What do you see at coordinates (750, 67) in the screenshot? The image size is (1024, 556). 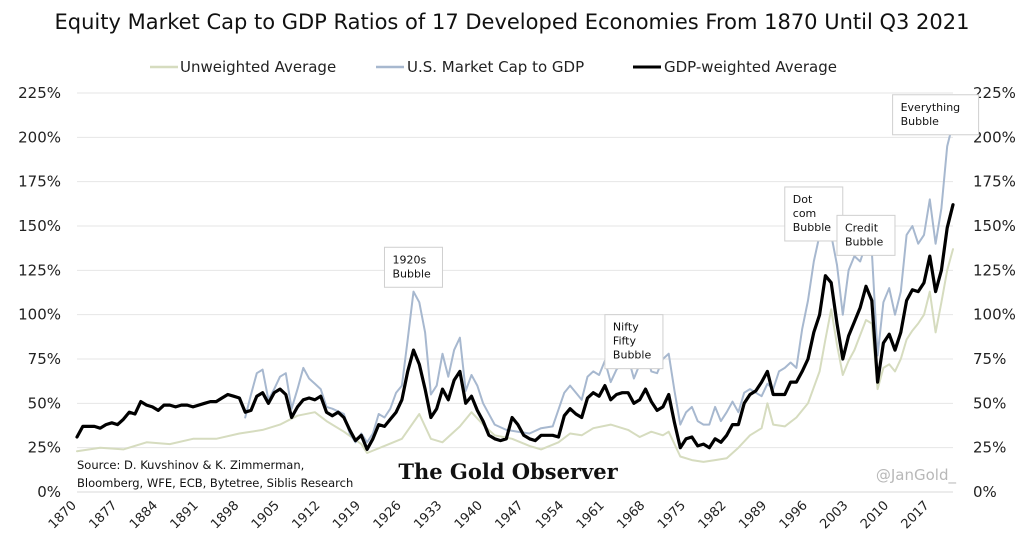 I see `legend-label-gdp-weighted: GDP-weighted Average` at bounding box center [750, 67].